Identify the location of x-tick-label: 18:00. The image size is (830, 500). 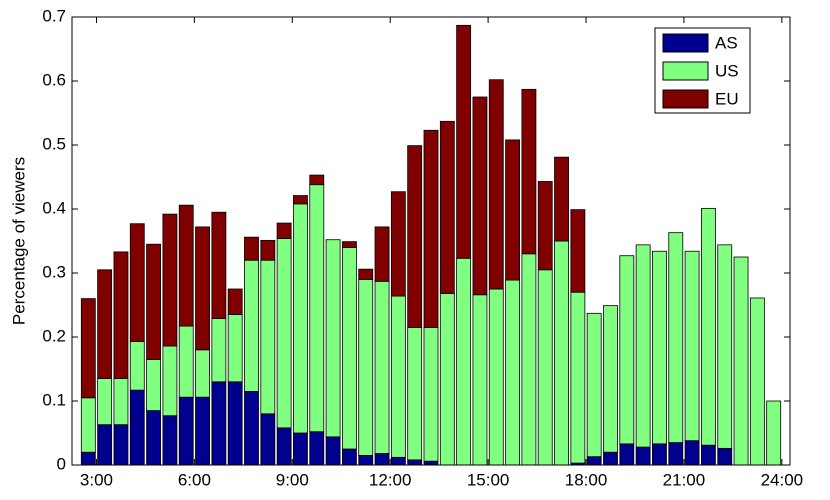
(586, 479).